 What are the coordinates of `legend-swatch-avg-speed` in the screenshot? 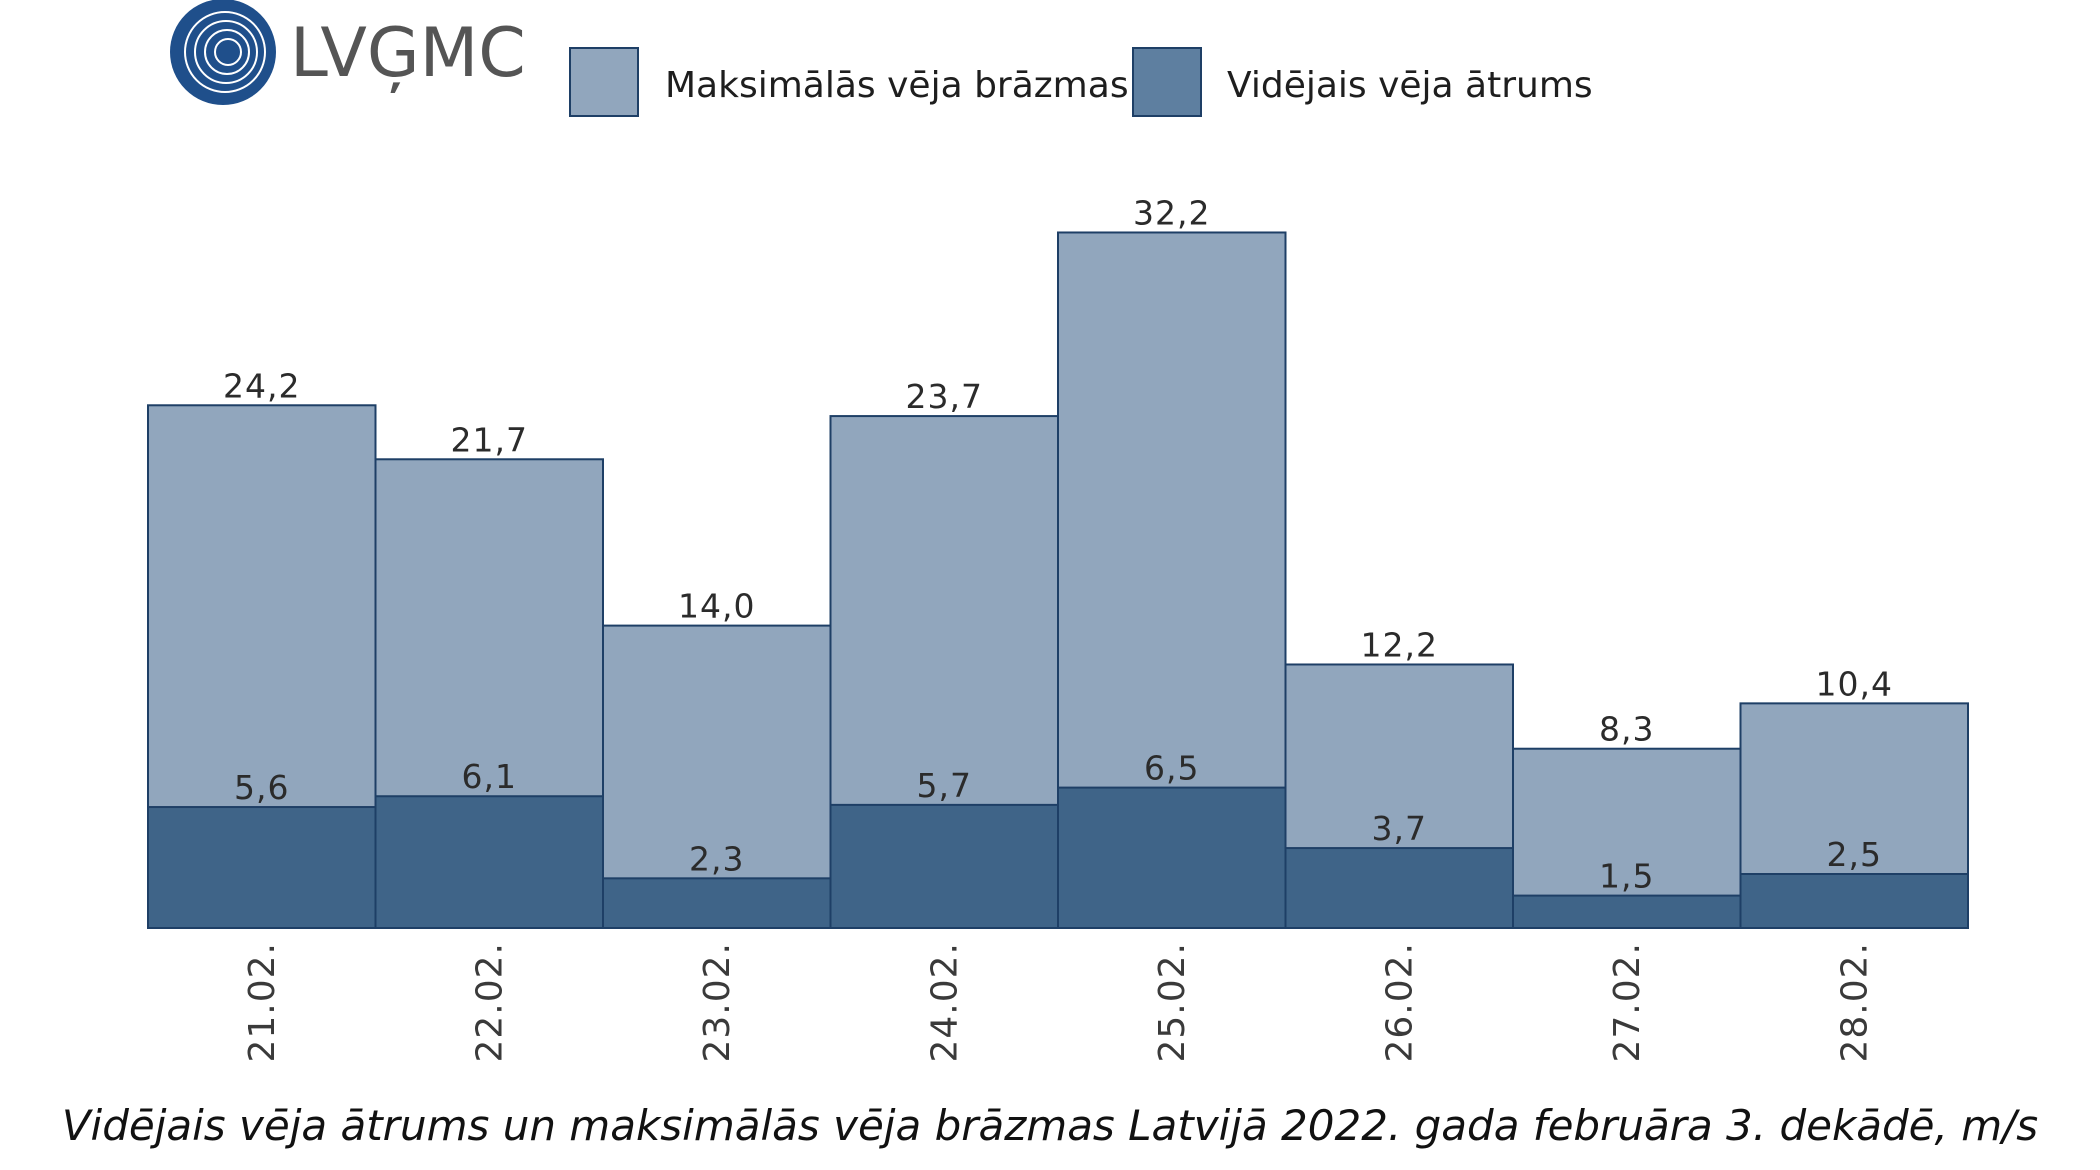 It's located at (1167, 82).